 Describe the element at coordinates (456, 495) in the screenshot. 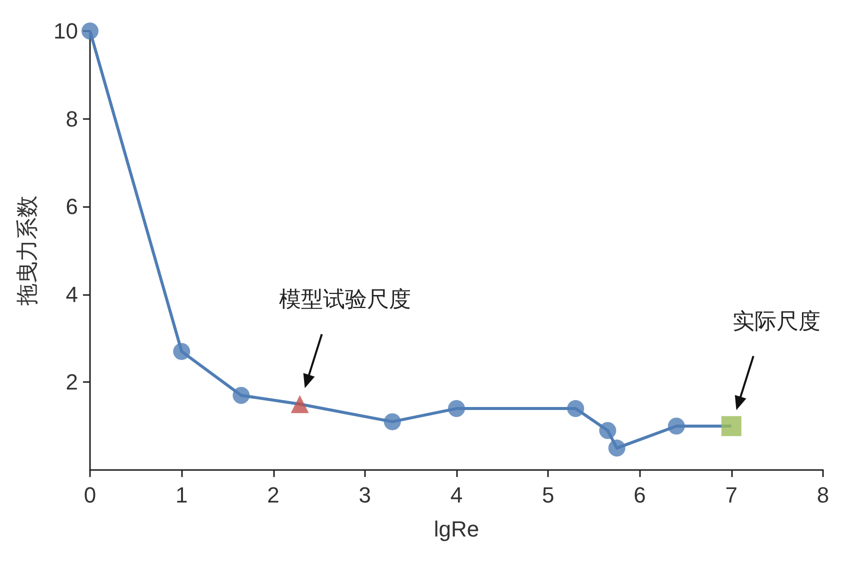

I see `x-tick-label: 4` at that location.